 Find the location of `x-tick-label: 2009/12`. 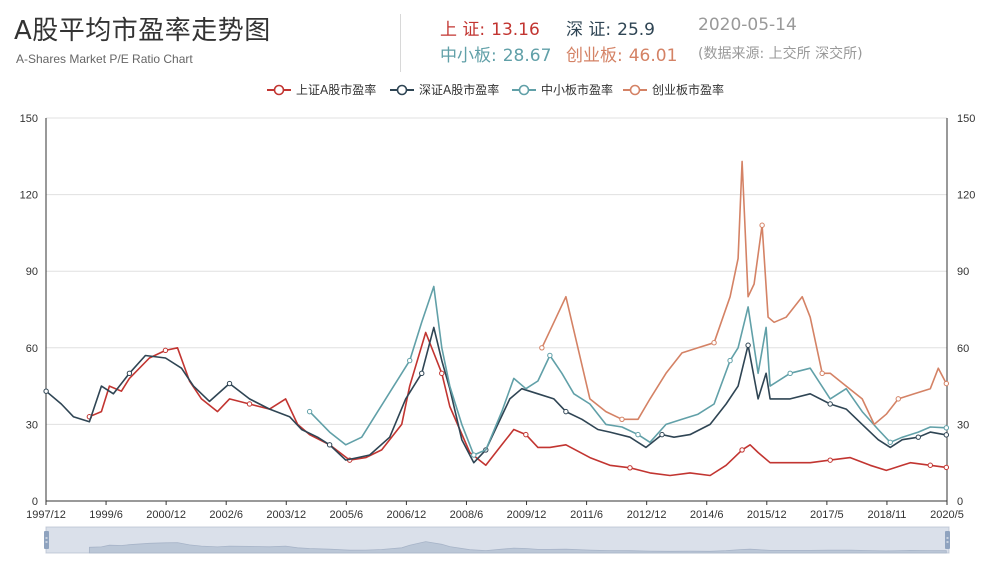

x-tick-label: 2009/12 is located at coordinates (527, 515).